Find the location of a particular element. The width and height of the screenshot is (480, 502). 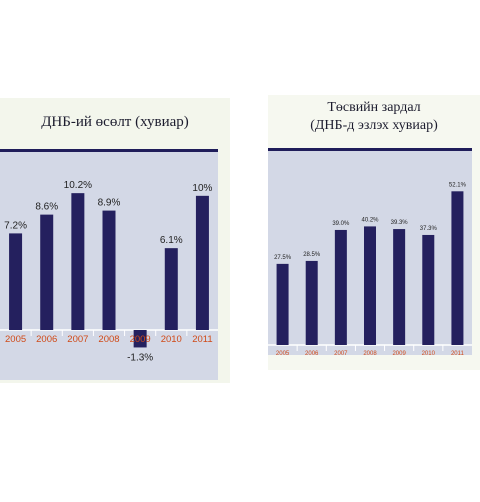

gdp-growth-value-label-2010: 6.1% is located at coordinates (171, 240).